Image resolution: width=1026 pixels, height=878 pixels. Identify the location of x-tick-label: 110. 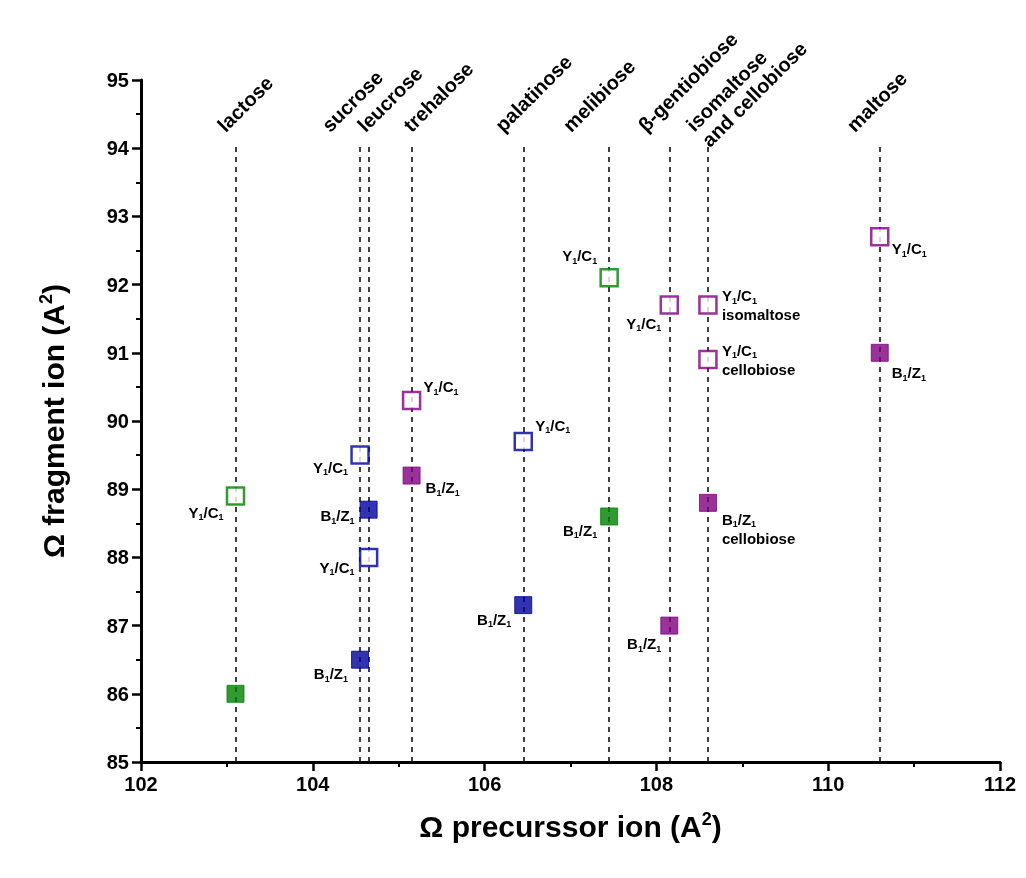
(828, 784).